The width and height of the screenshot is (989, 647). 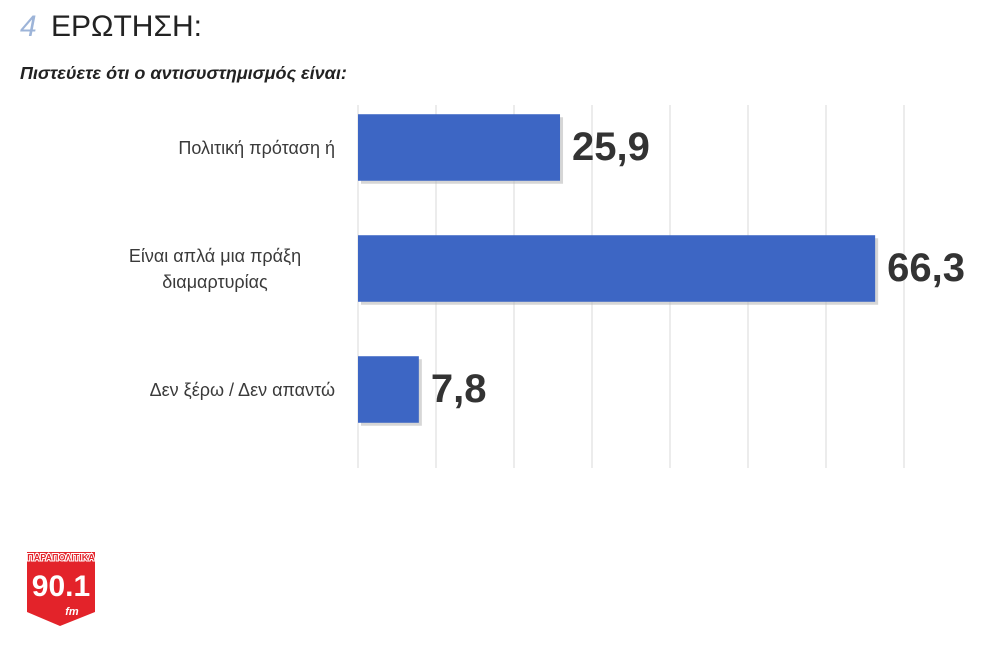 I want to click on subtitle: Πιστεύετε ότι ο αντισυστημισμός είναι:, so click(x=183, y=73).